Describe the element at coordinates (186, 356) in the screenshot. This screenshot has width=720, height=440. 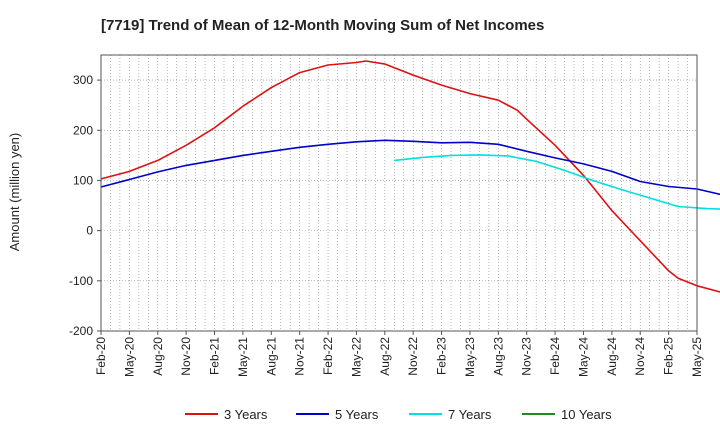
I see `x-tick-label: Nov-20` at that location.